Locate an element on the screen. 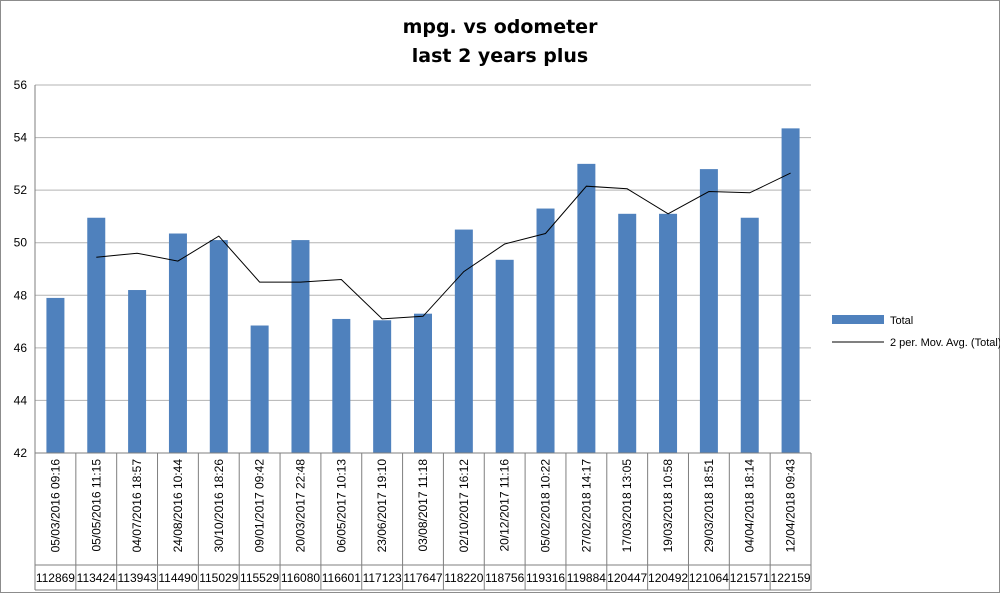  odometer-label: 116080 is located at coordinates (300, 578).